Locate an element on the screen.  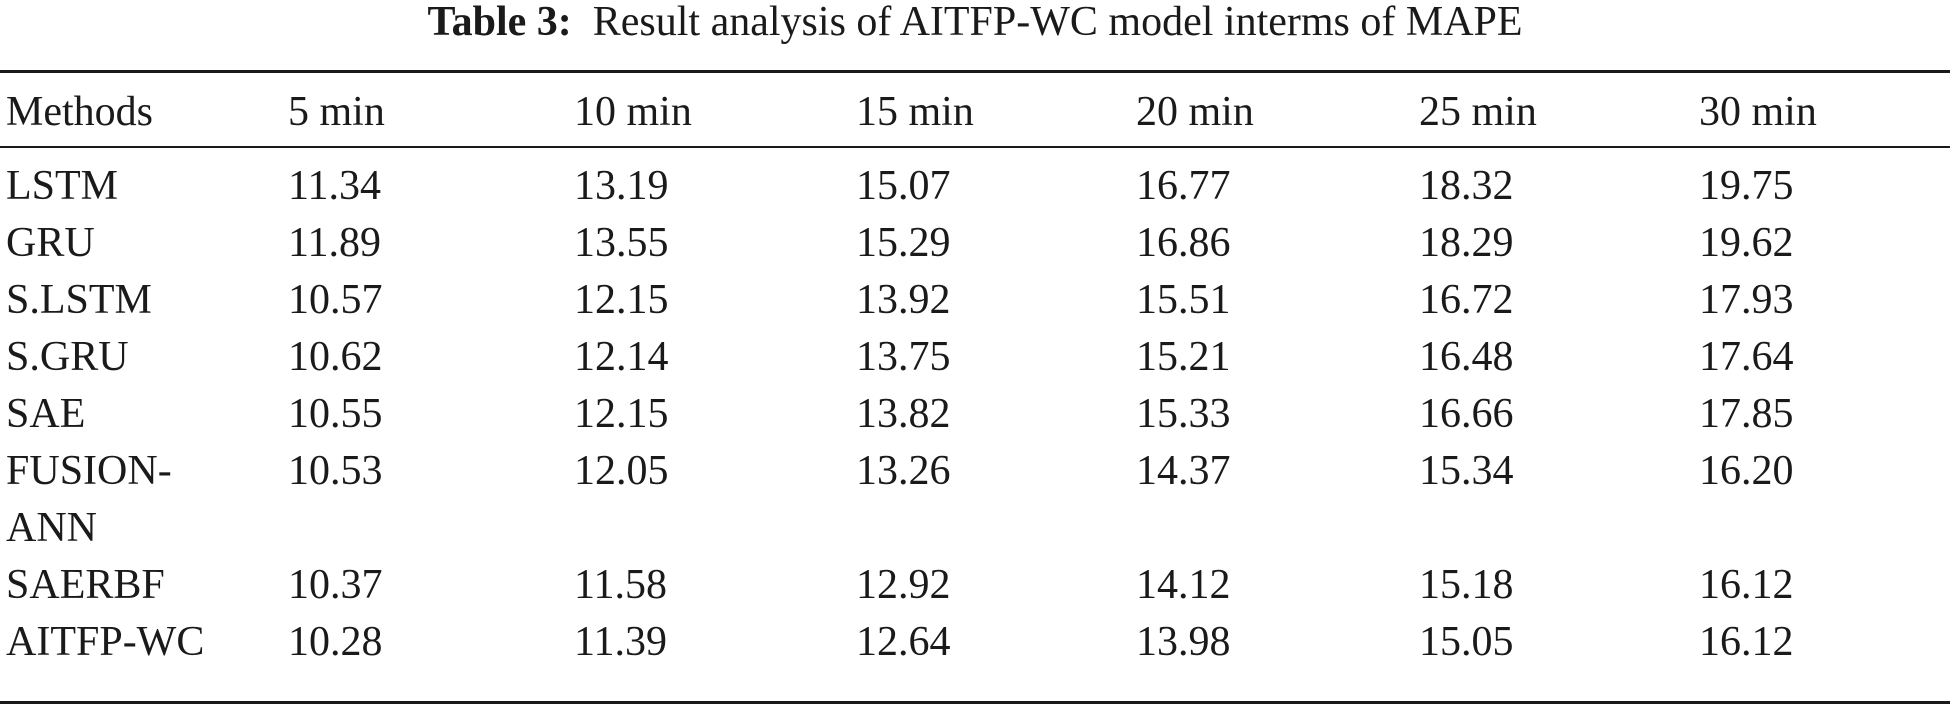
cell-30-min: 17.85 is located at coordinates (1746, 414).